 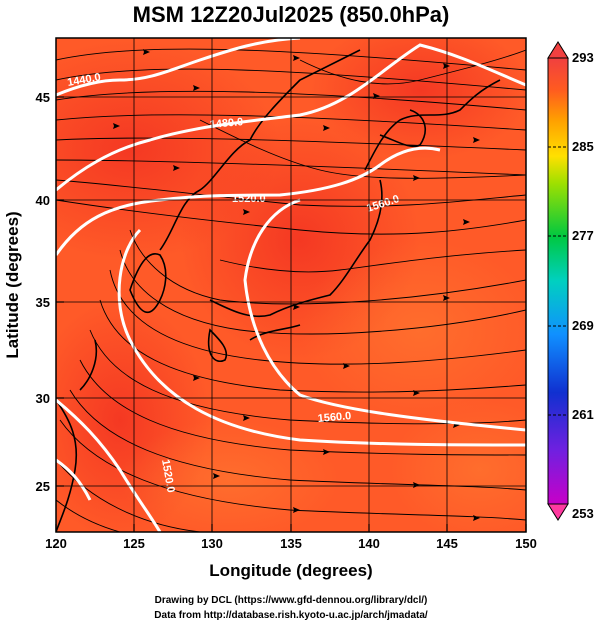 What do you see at coordinates (43, 97) in the screenshot?
I see `y-tick-label: 45` at bounding box center [43, 97].